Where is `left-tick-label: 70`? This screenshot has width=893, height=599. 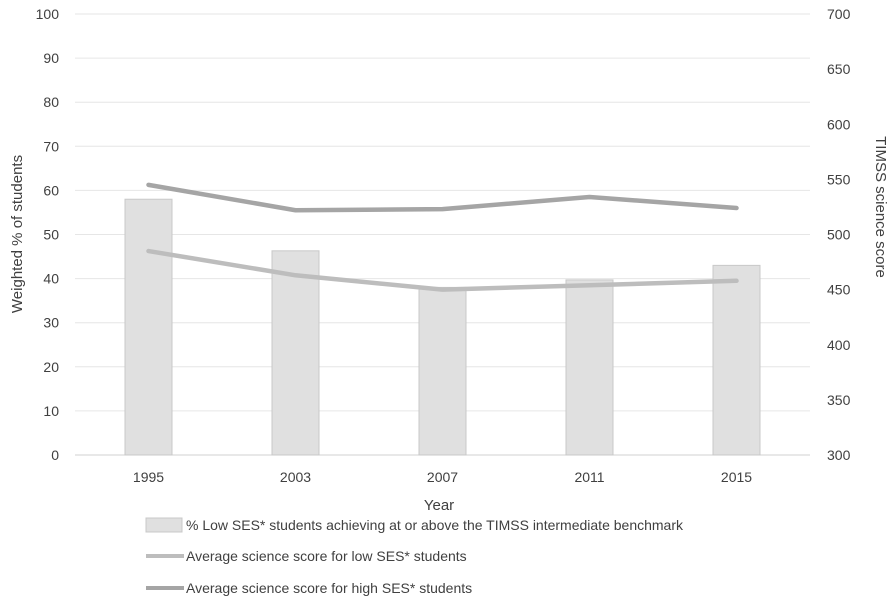 left-tick-label: 70 is located at coordinates (51, 146).